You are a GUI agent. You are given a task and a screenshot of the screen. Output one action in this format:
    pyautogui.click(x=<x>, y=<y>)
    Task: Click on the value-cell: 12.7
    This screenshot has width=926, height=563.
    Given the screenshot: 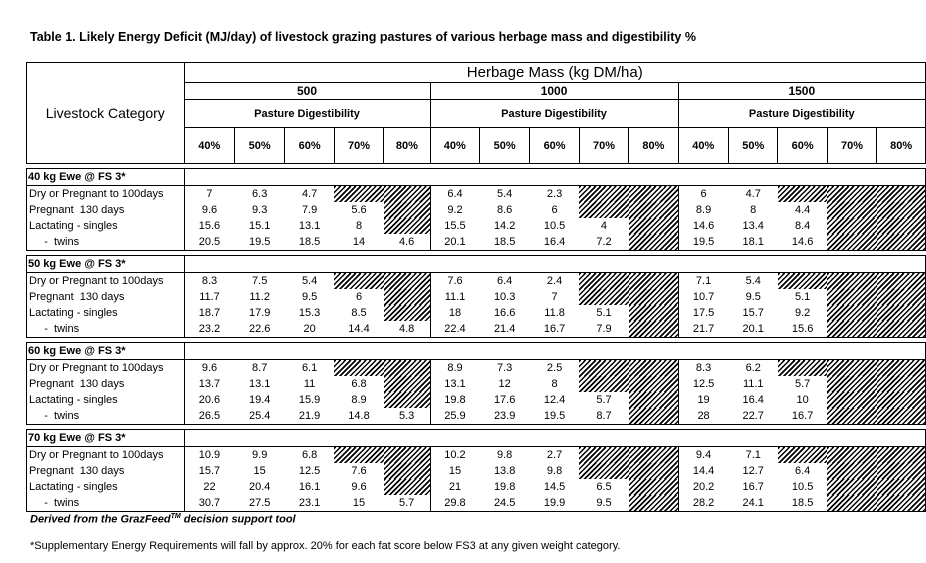 What is the action you would take?
    pyautogui.click(x=753, y=471)
    